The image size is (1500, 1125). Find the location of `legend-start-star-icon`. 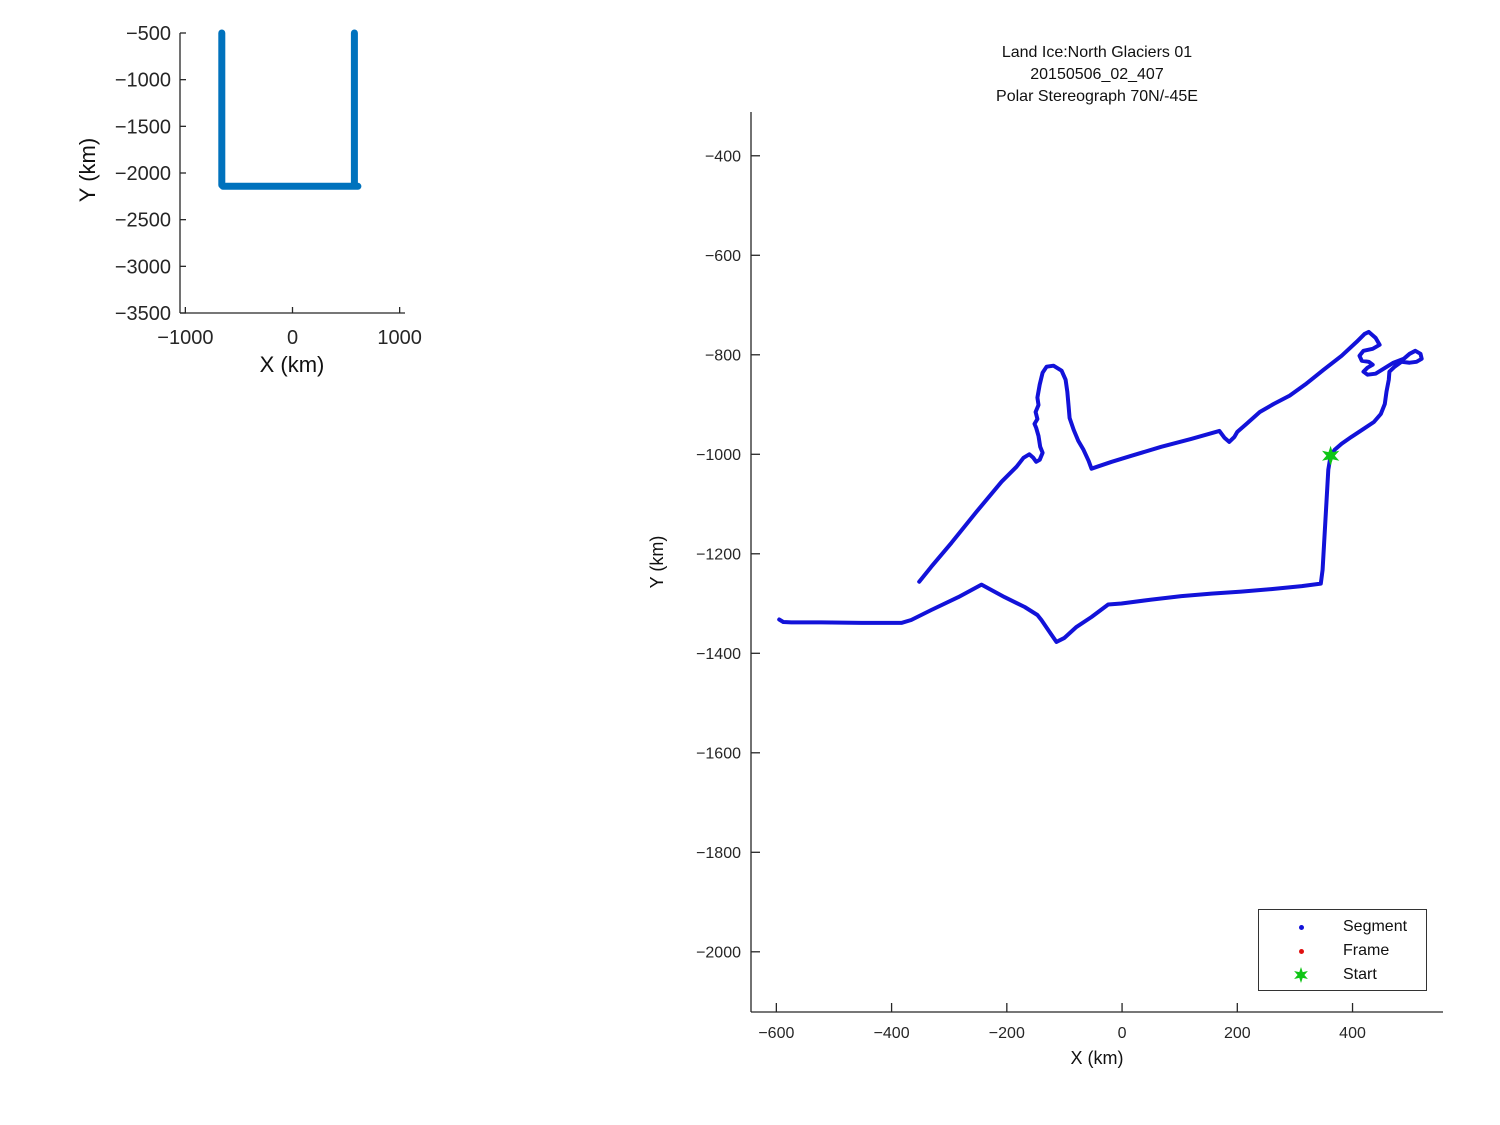

legend-start-star-icon is located at coordinates (1301, 975).